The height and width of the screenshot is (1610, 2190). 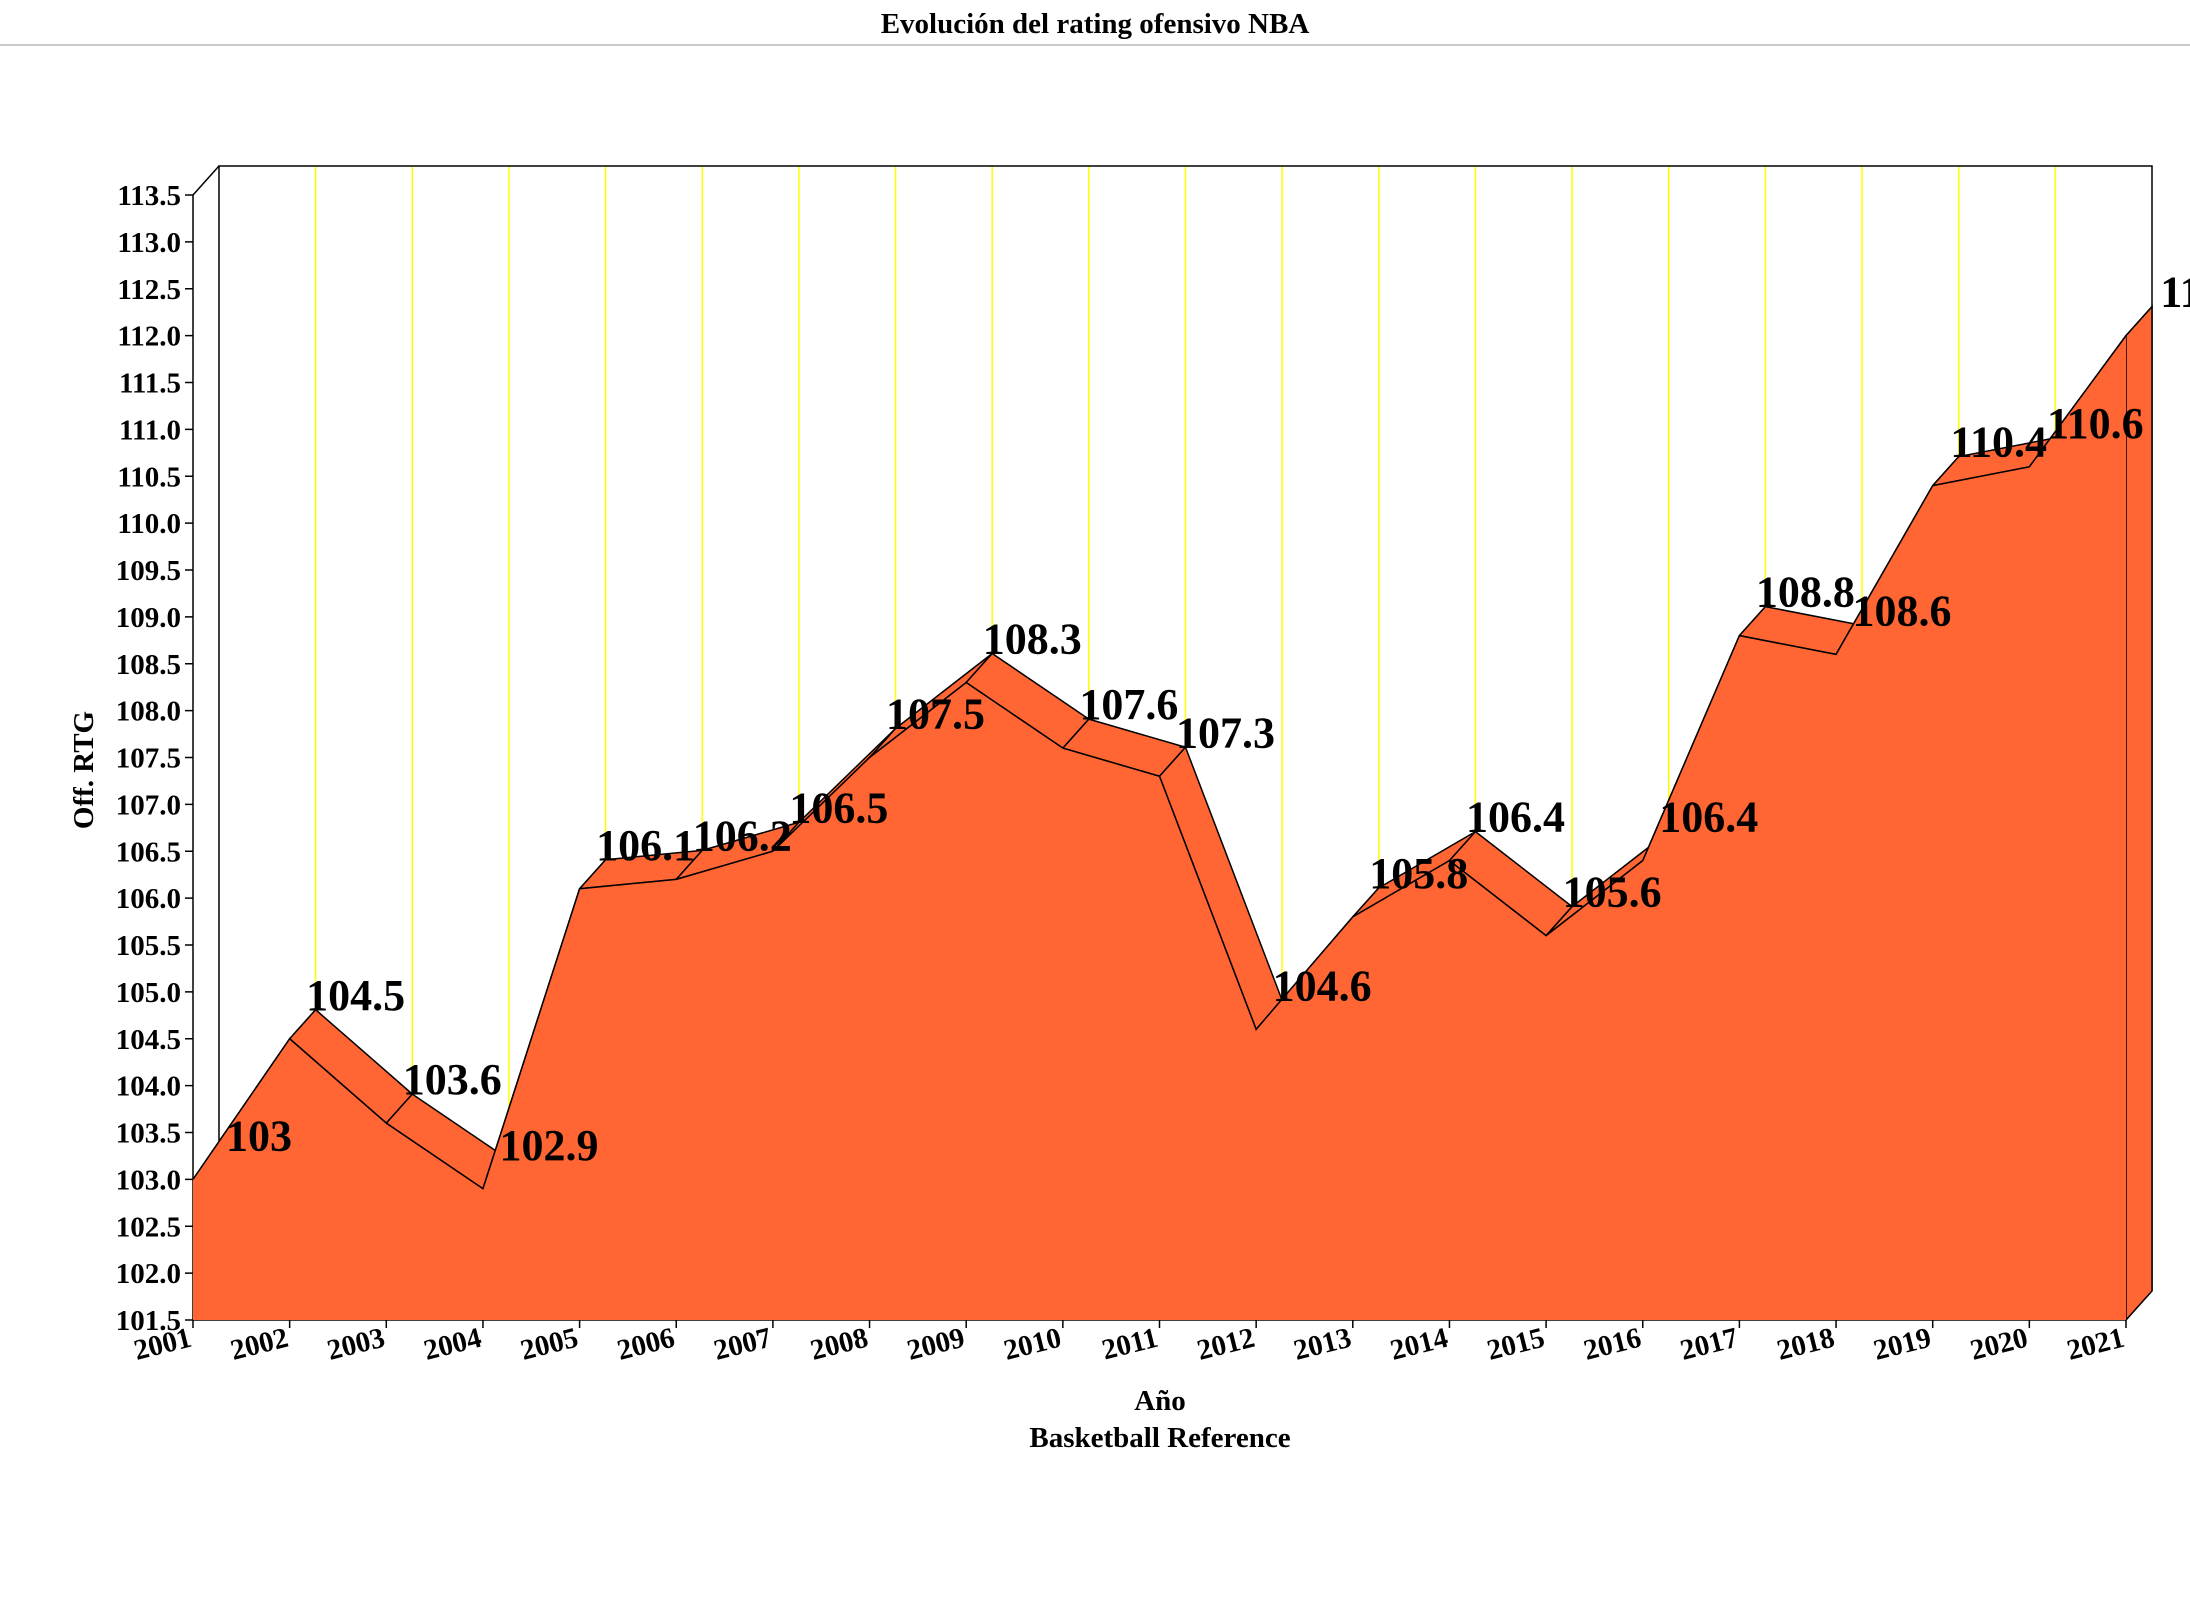 What do you see at coordinates (148, 805) in the screenshot?
I see `y-tick-label: 107.0` at bounding box center [148, 805].